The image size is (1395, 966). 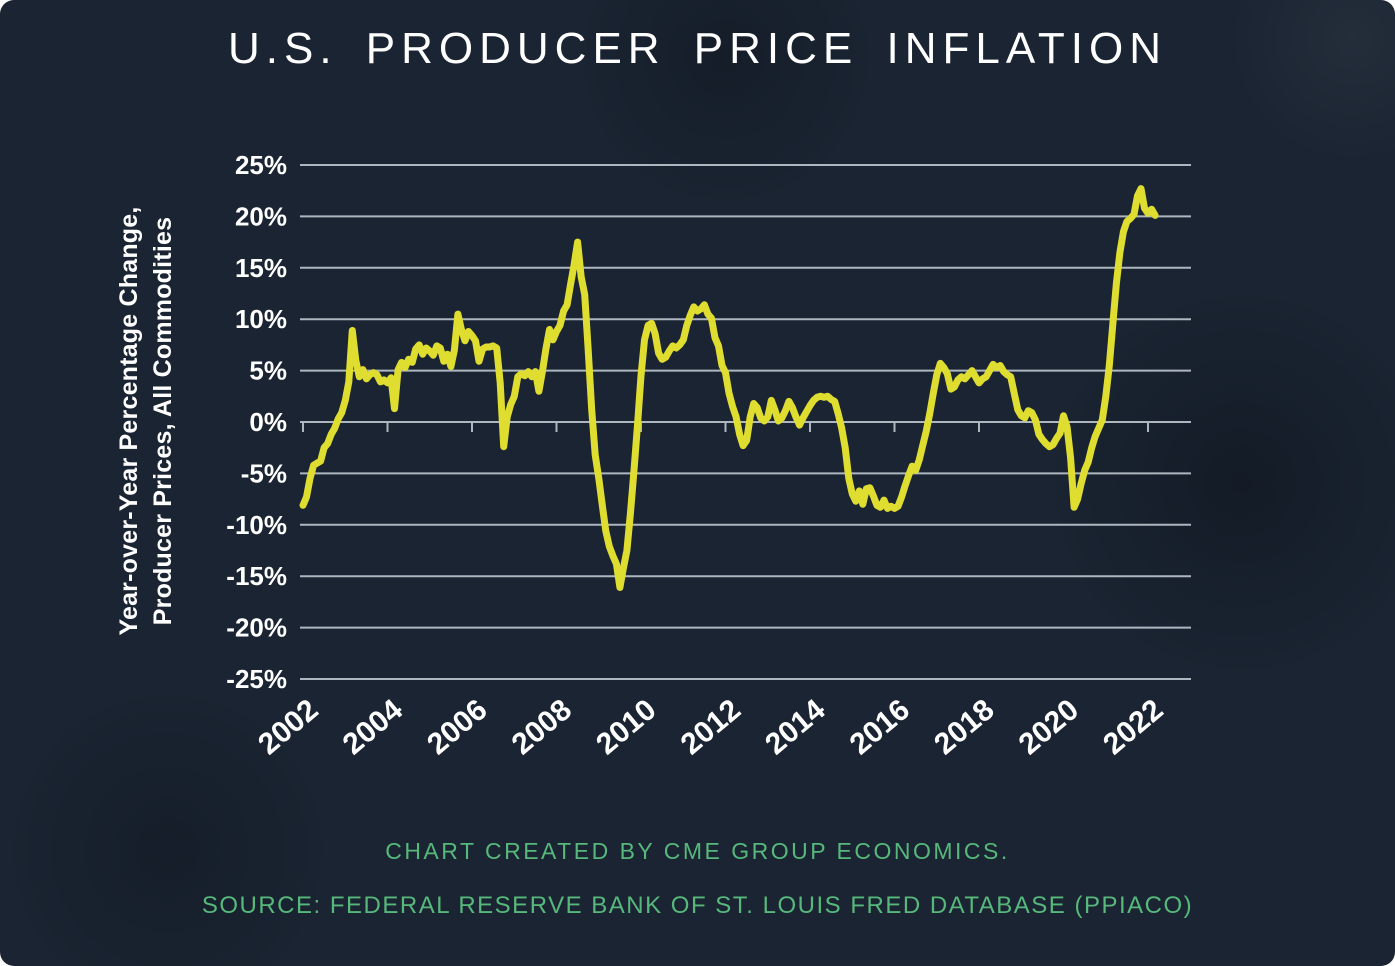 I want to click on x-tick-label-2010: 2010, so click(x=626, y=727).